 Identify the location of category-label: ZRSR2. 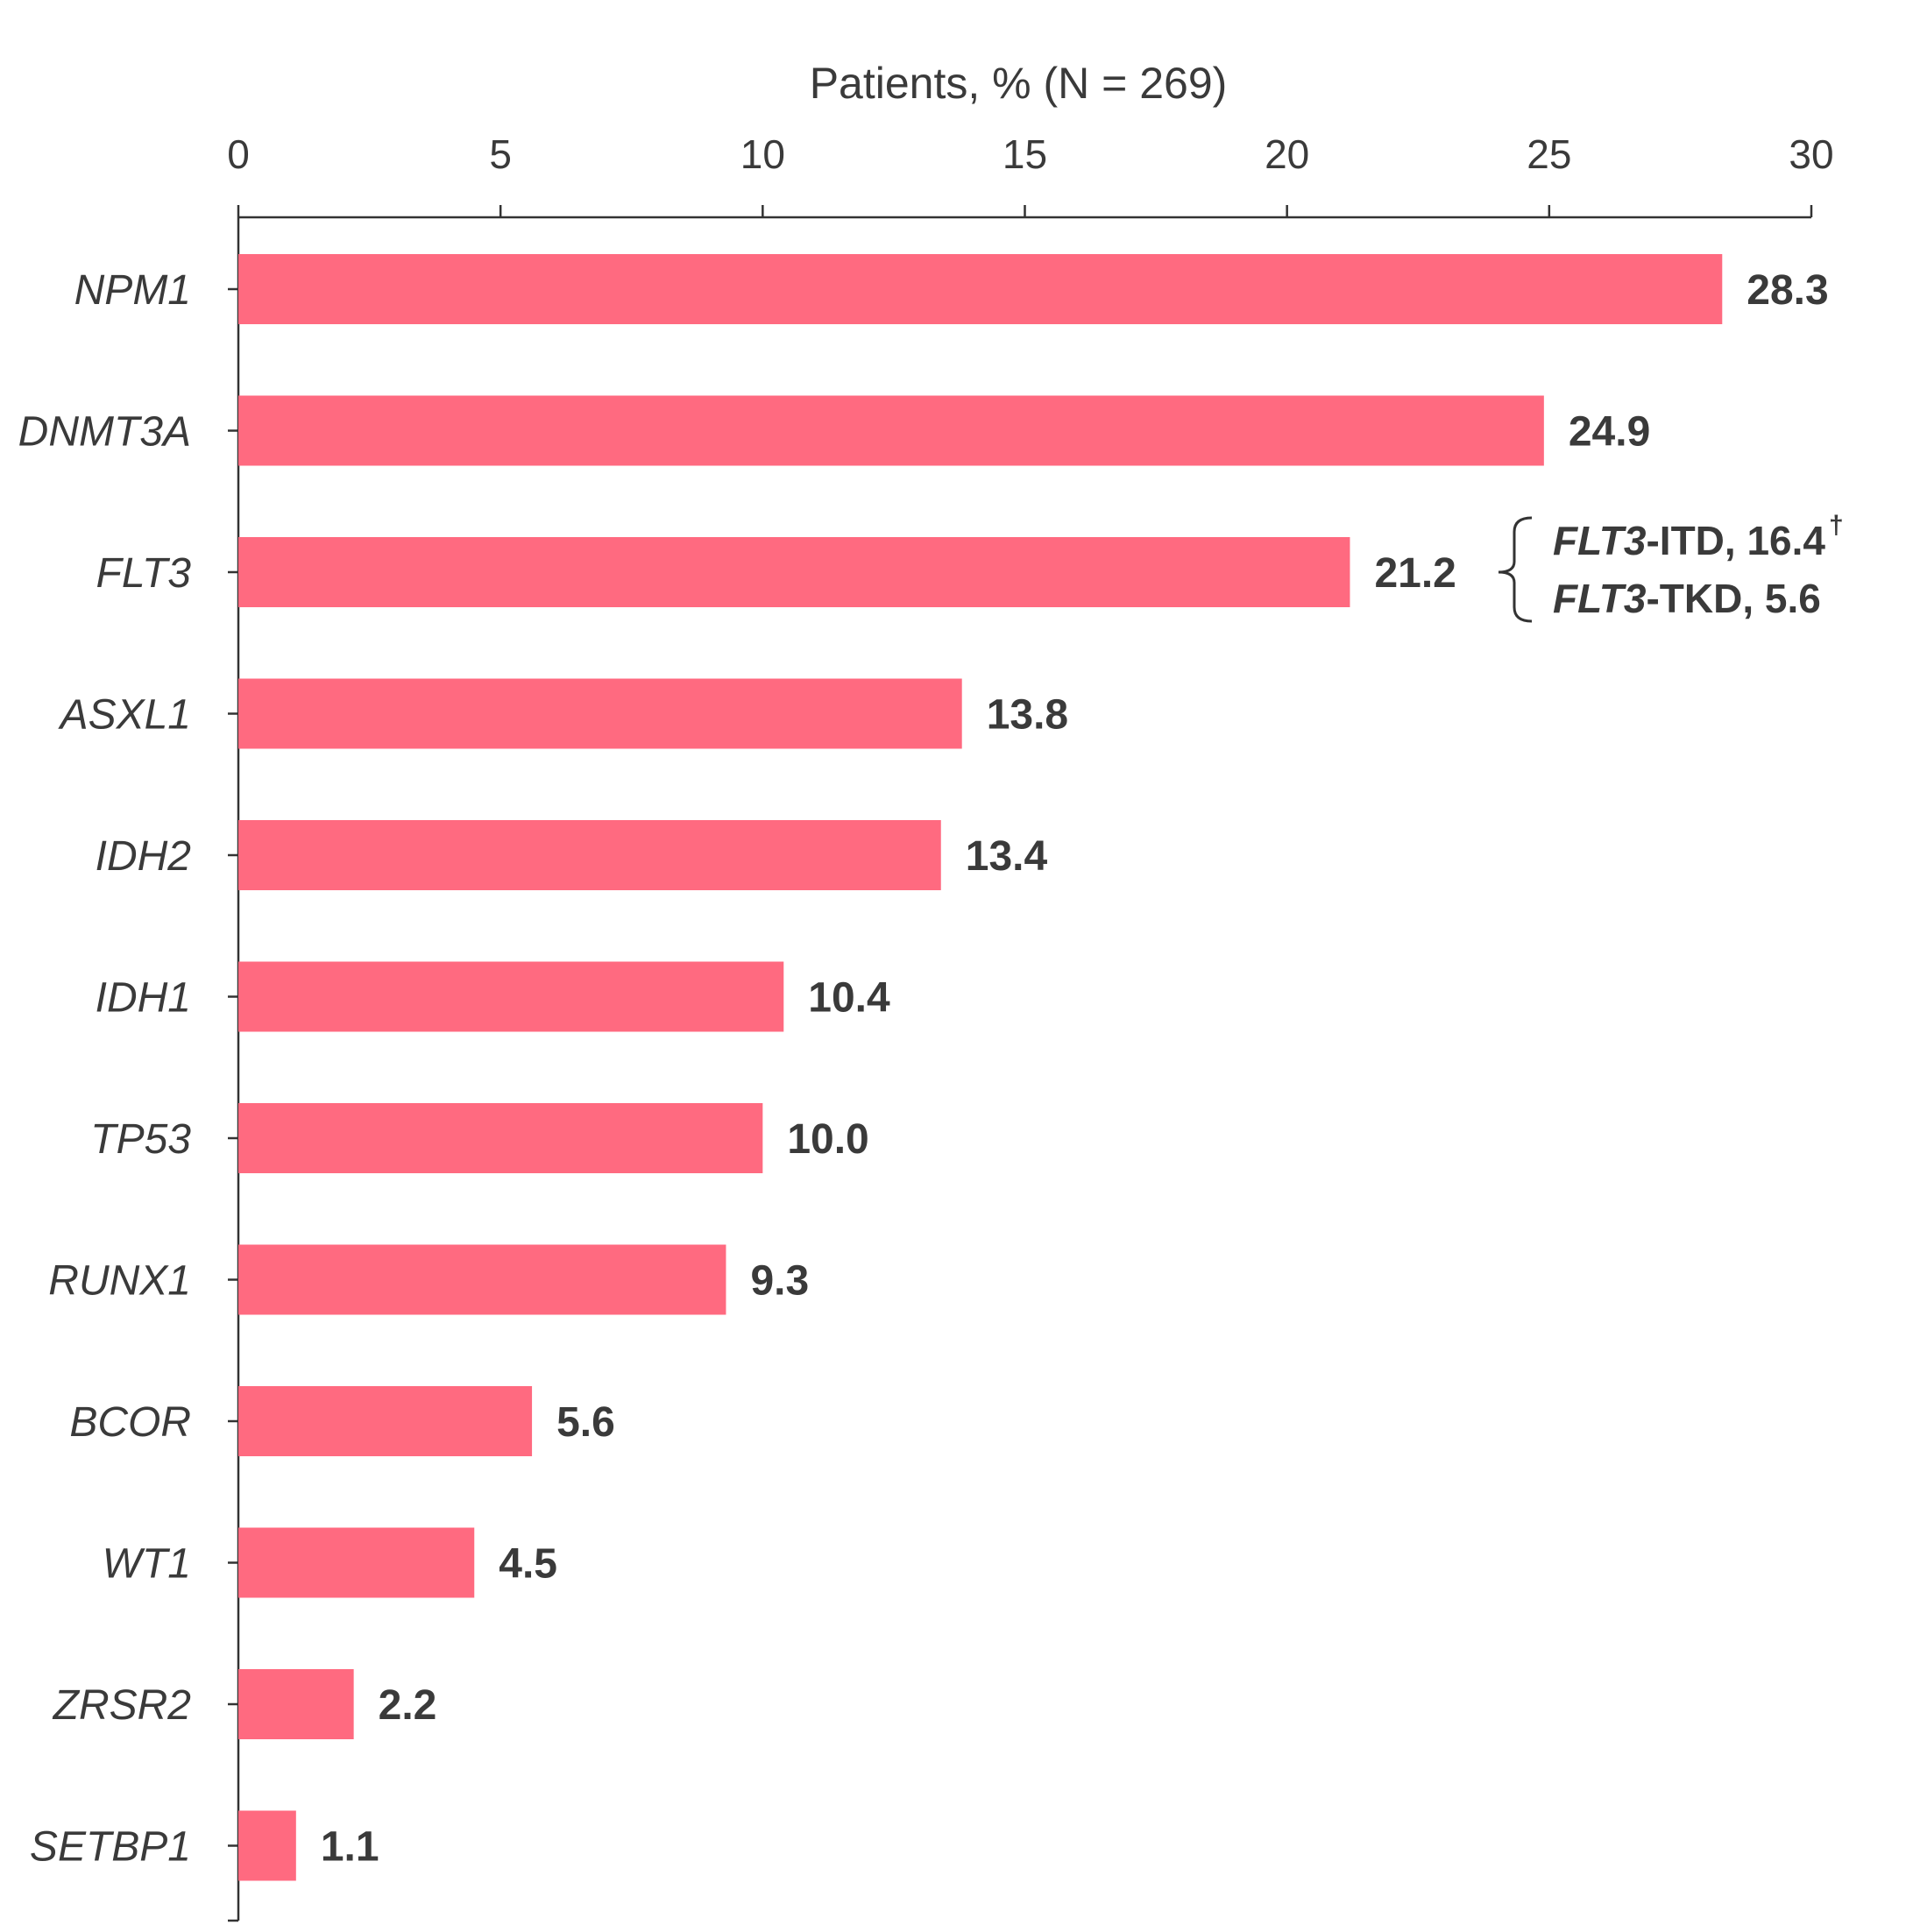
(122, 1705).